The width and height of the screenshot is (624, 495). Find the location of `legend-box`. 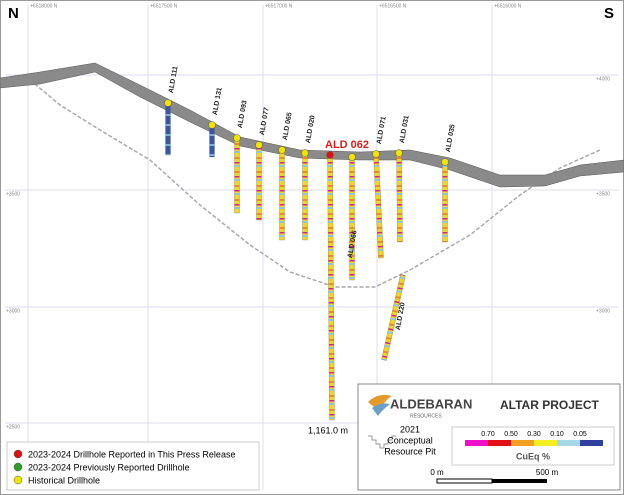

legend-box is located at coordinates (133, 466).